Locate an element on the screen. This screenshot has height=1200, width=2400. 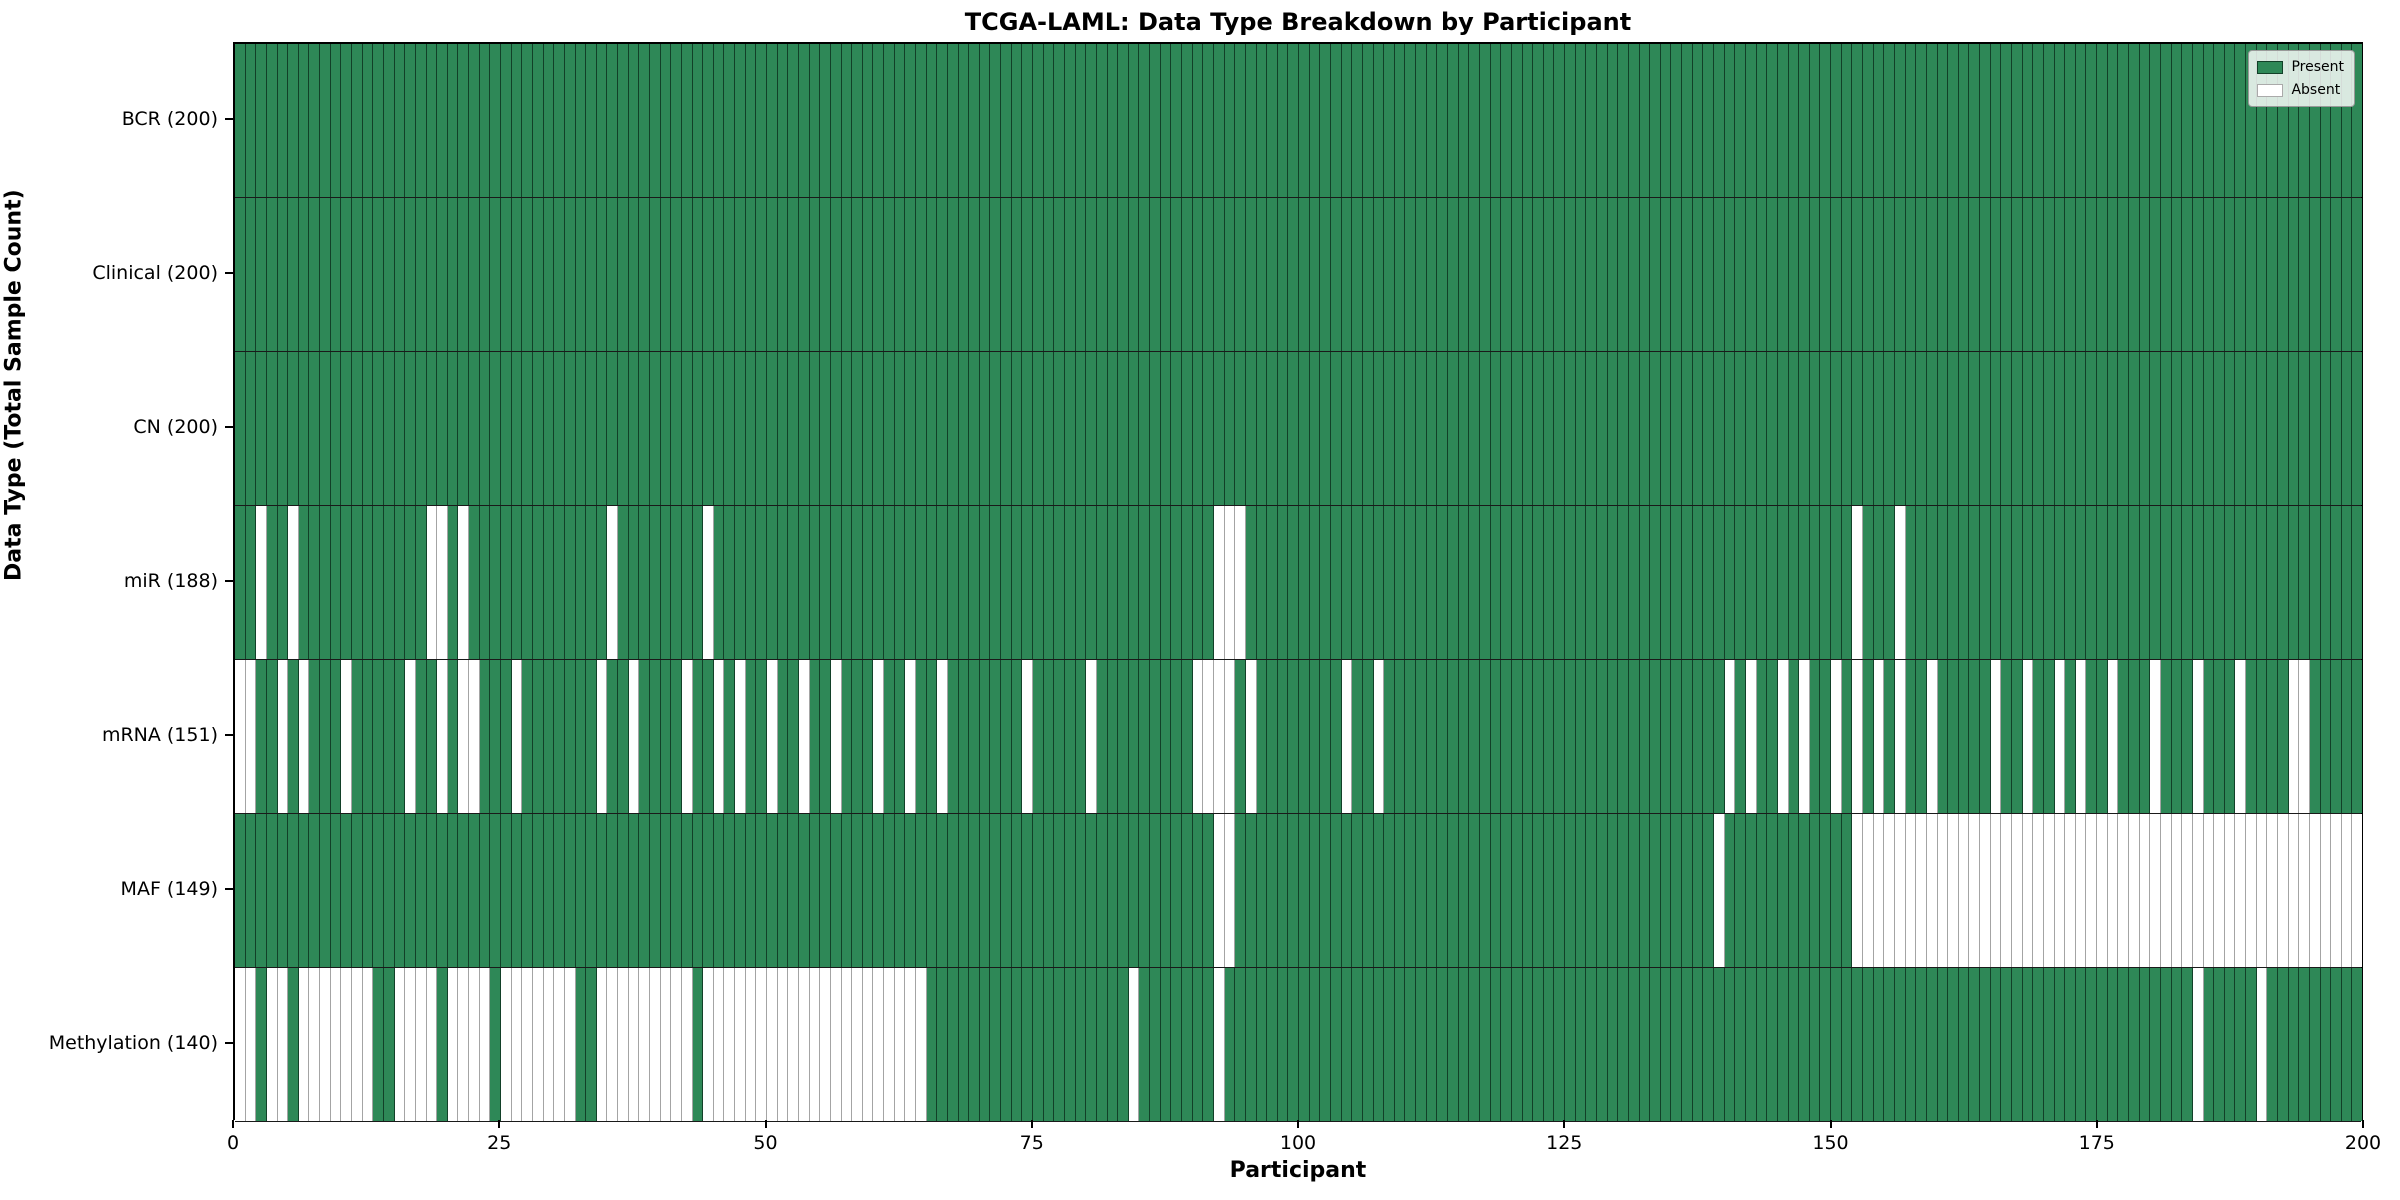
heatmap-row-mir is located at coordinates (1299, 583).